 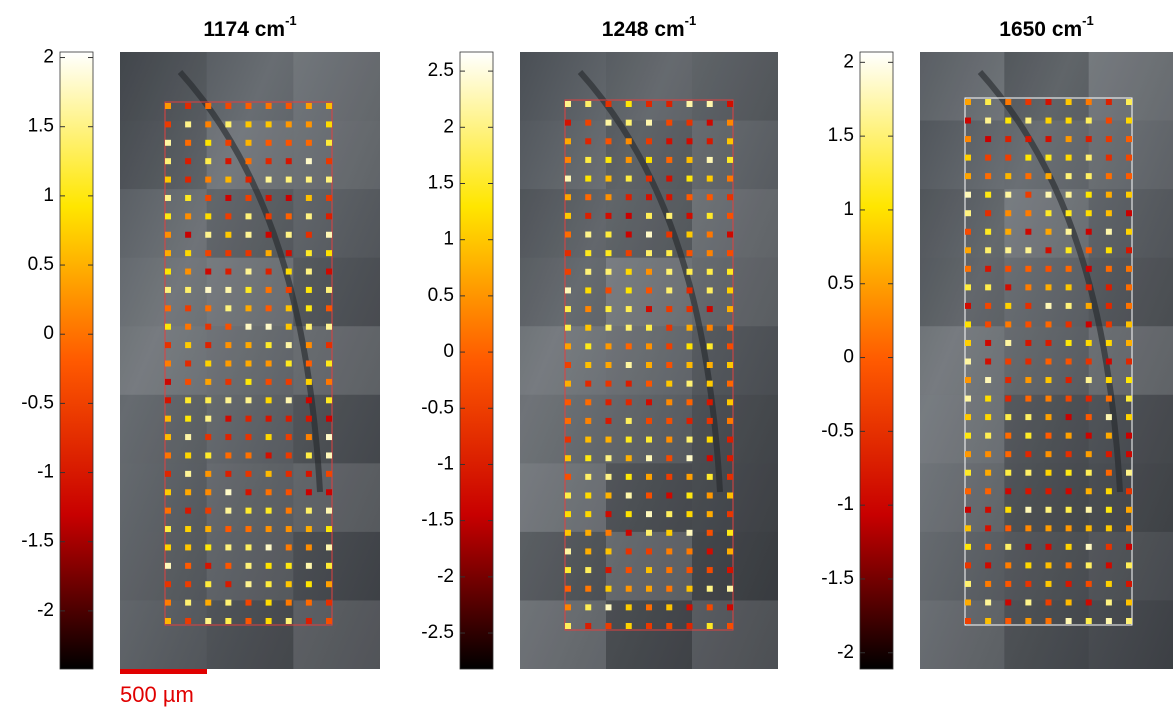 I want to click on tissue-fold, so click(x=1050, y=281).